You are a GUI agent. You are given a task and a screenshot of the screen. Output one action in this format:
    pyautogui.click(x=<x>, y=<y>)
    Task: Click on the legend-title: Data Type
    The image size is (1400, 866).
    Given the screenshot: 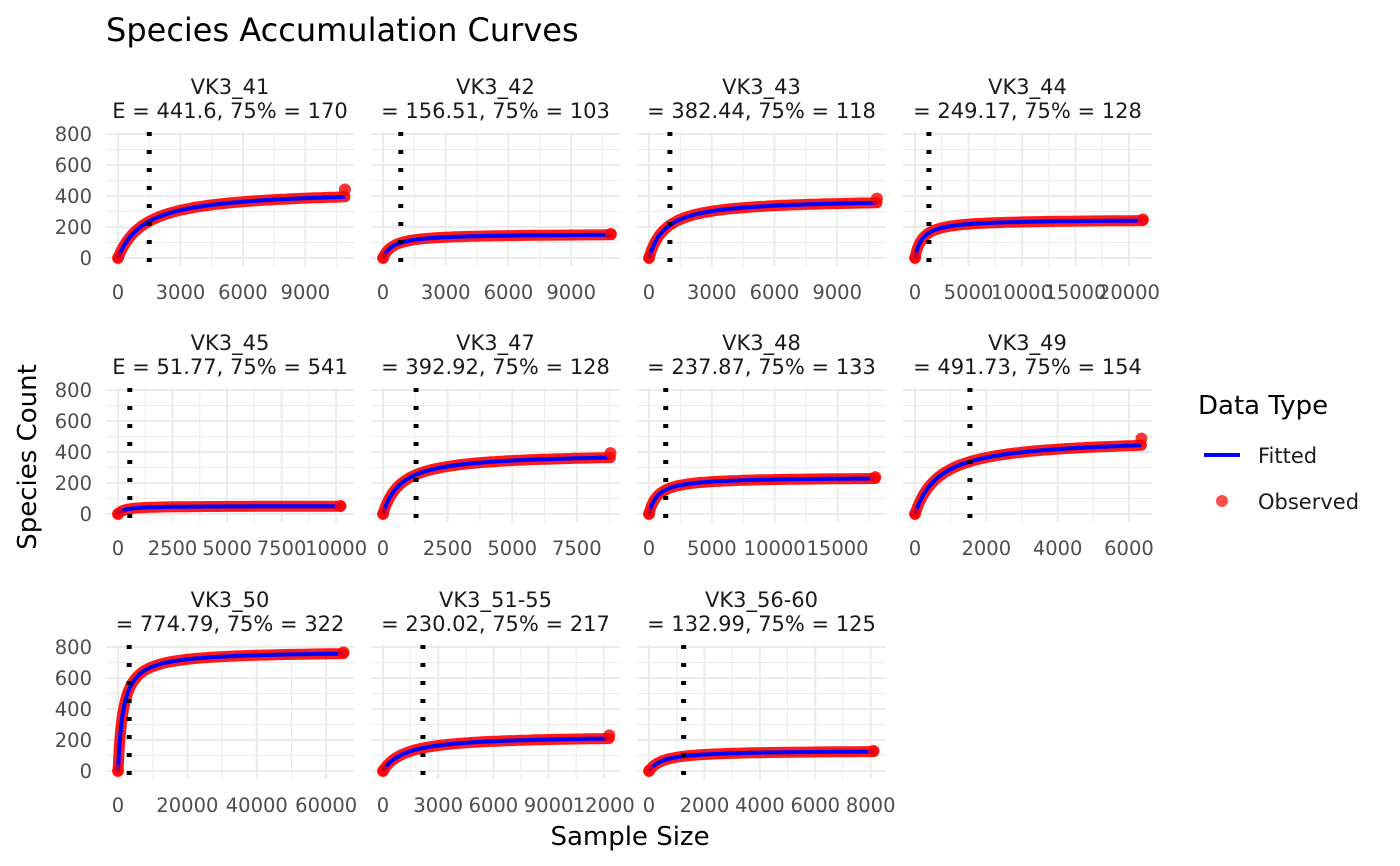 What is the action you would take?
    pyautogui.click(x=1263, y=406)
    